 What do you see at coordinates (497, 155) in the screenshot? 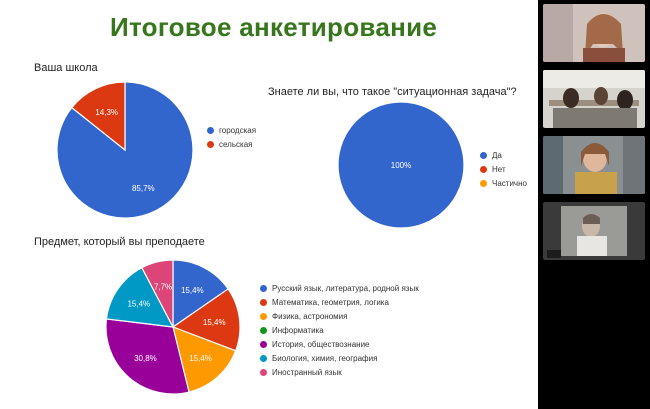
I see `legend-label: Да` at bounding box center [497, 155].